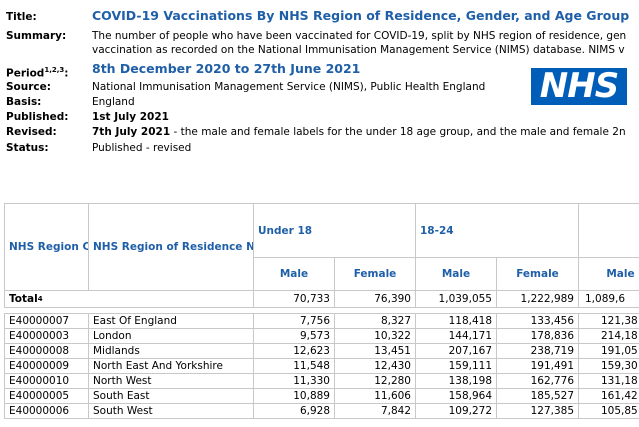 The width and height of the screenshot is (639, 427). I want to click on label-text: Revised:, so click(31, 132).